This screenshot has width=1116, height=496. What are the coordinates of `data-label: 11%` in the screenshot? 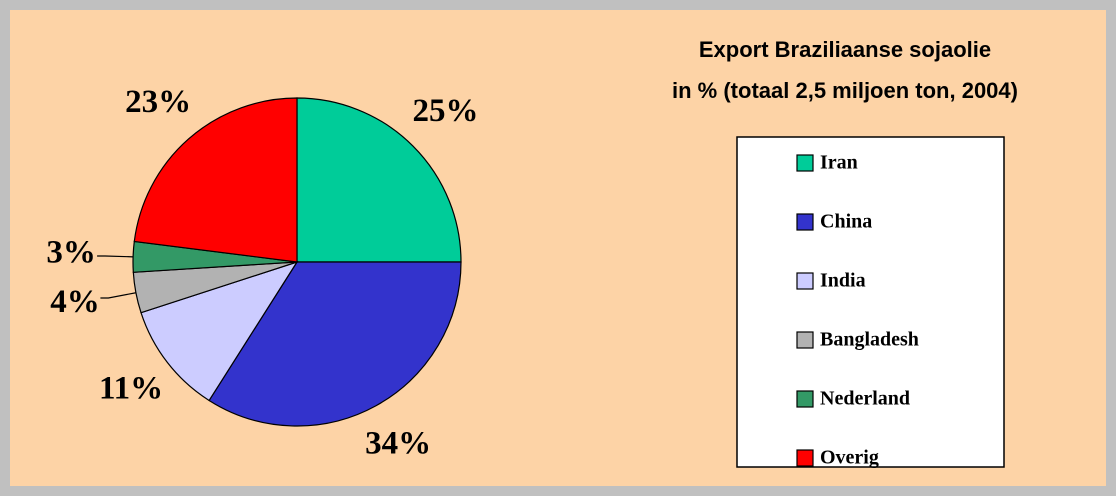 It's located at (131, 388).